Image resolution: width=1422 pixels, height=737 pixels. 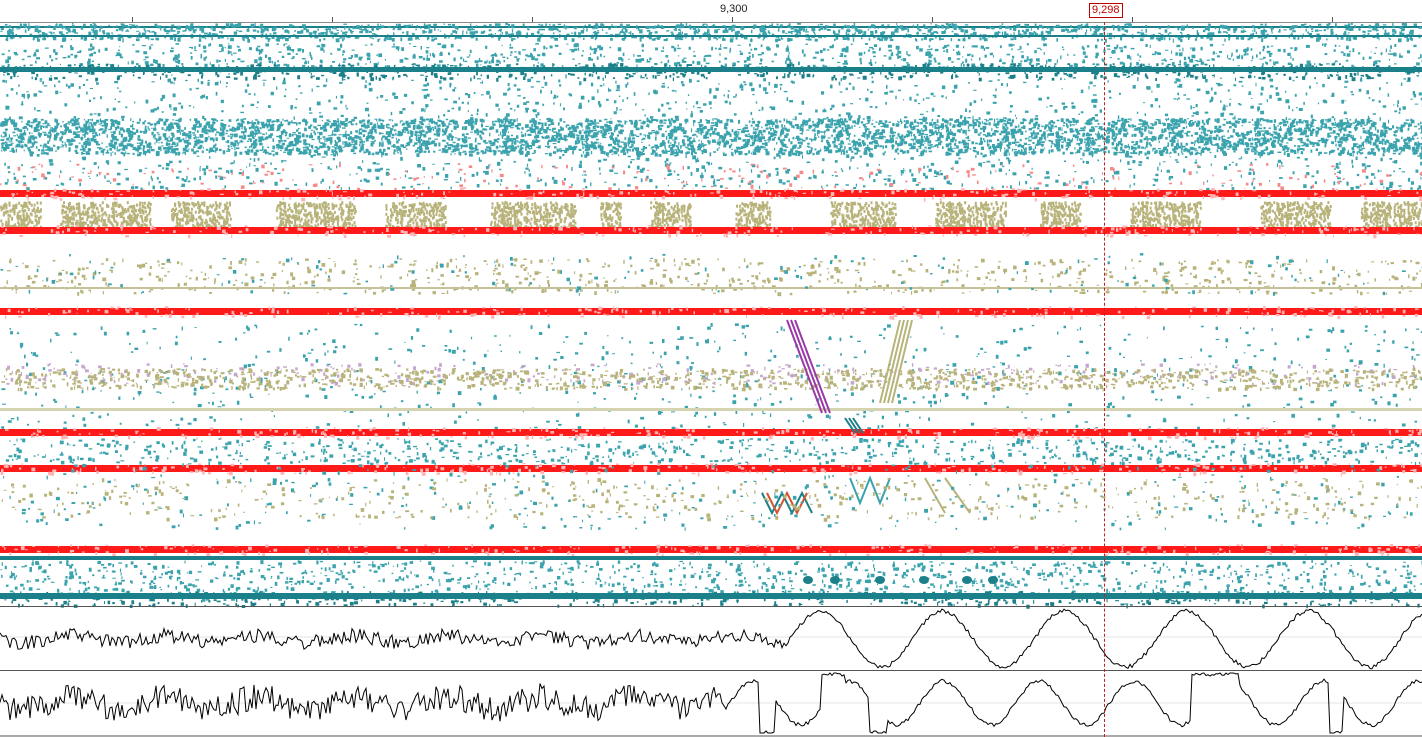 What do you see at coordinates (713, 452) in the screenshot?
I see `teal-lower-specks` at bounding box center [713, 452].